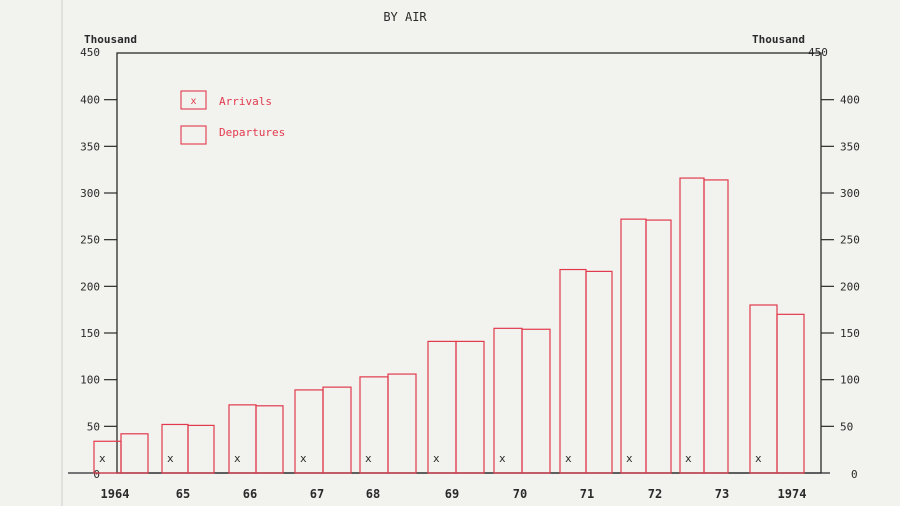 This screenshot has height=506, width=900. I want to click on y-tick-label-left: 250, so click(90, 240).